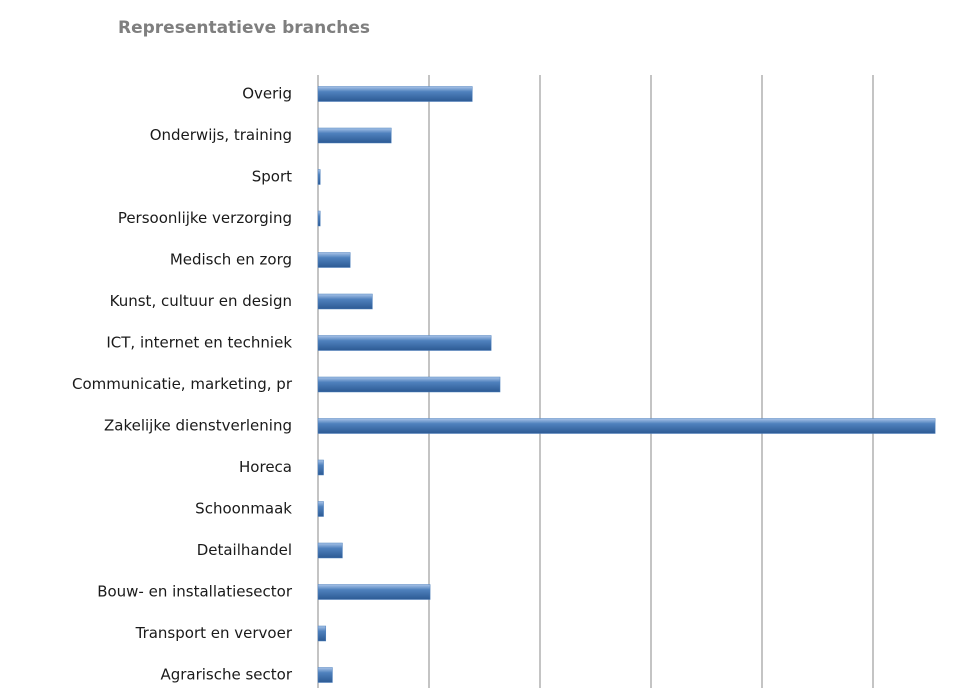  I want to click on y-tick-label: Agrarische sector, so click(226, 675).